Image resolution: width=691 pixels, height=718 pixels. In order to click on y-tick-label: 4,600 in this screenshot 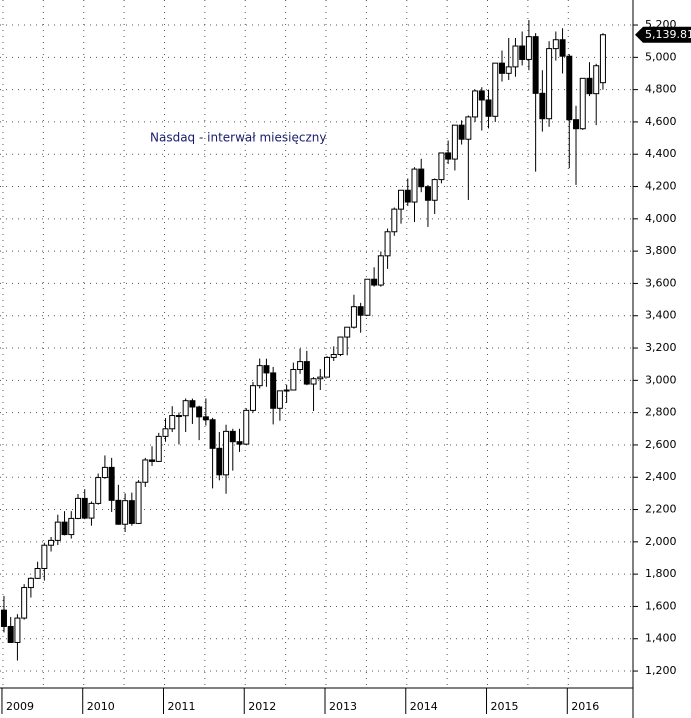, I will do `click(661, 121)`.